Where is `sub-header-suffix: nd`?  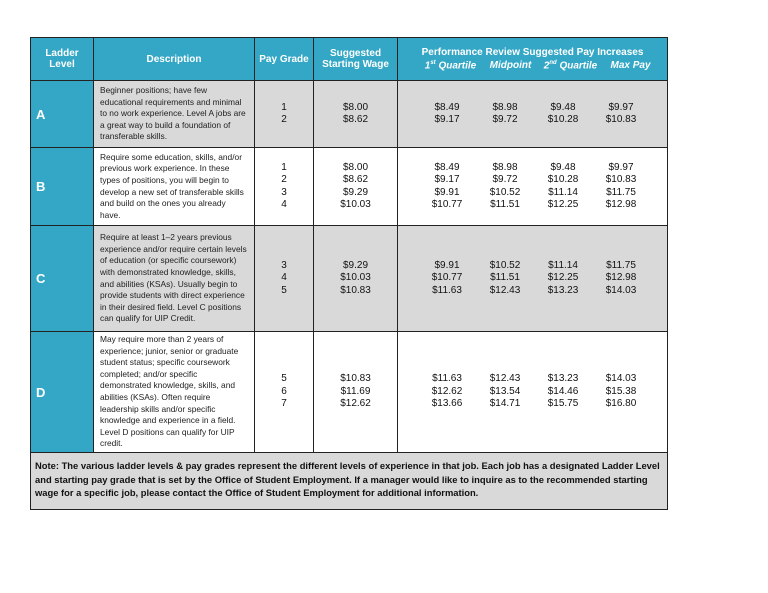
sub-header-suffix: nd is located at coordinates (553, 62).